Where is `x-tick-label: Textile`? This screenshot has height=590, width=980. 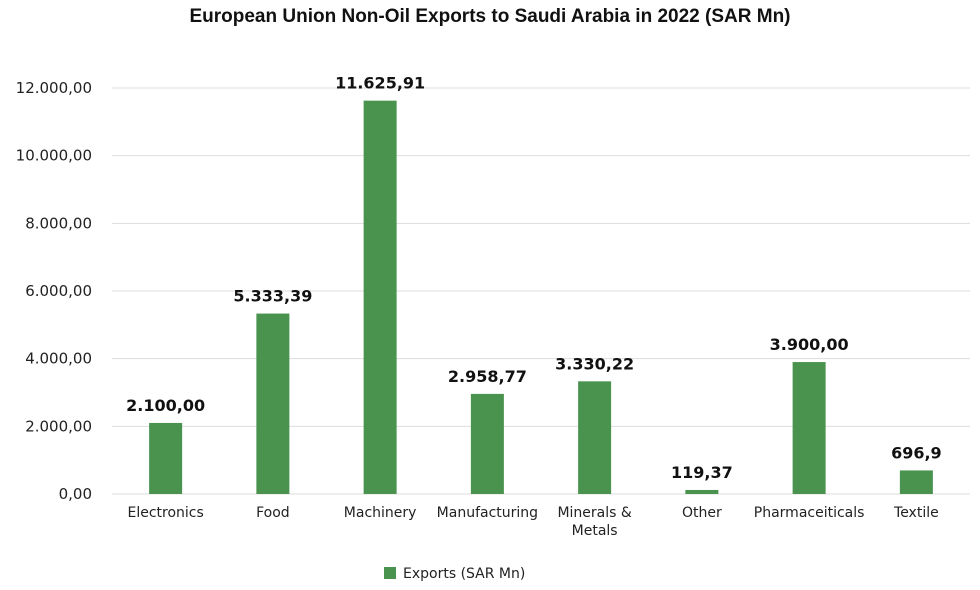
x-tick-label: Textile is located at coordinates (916, 513).